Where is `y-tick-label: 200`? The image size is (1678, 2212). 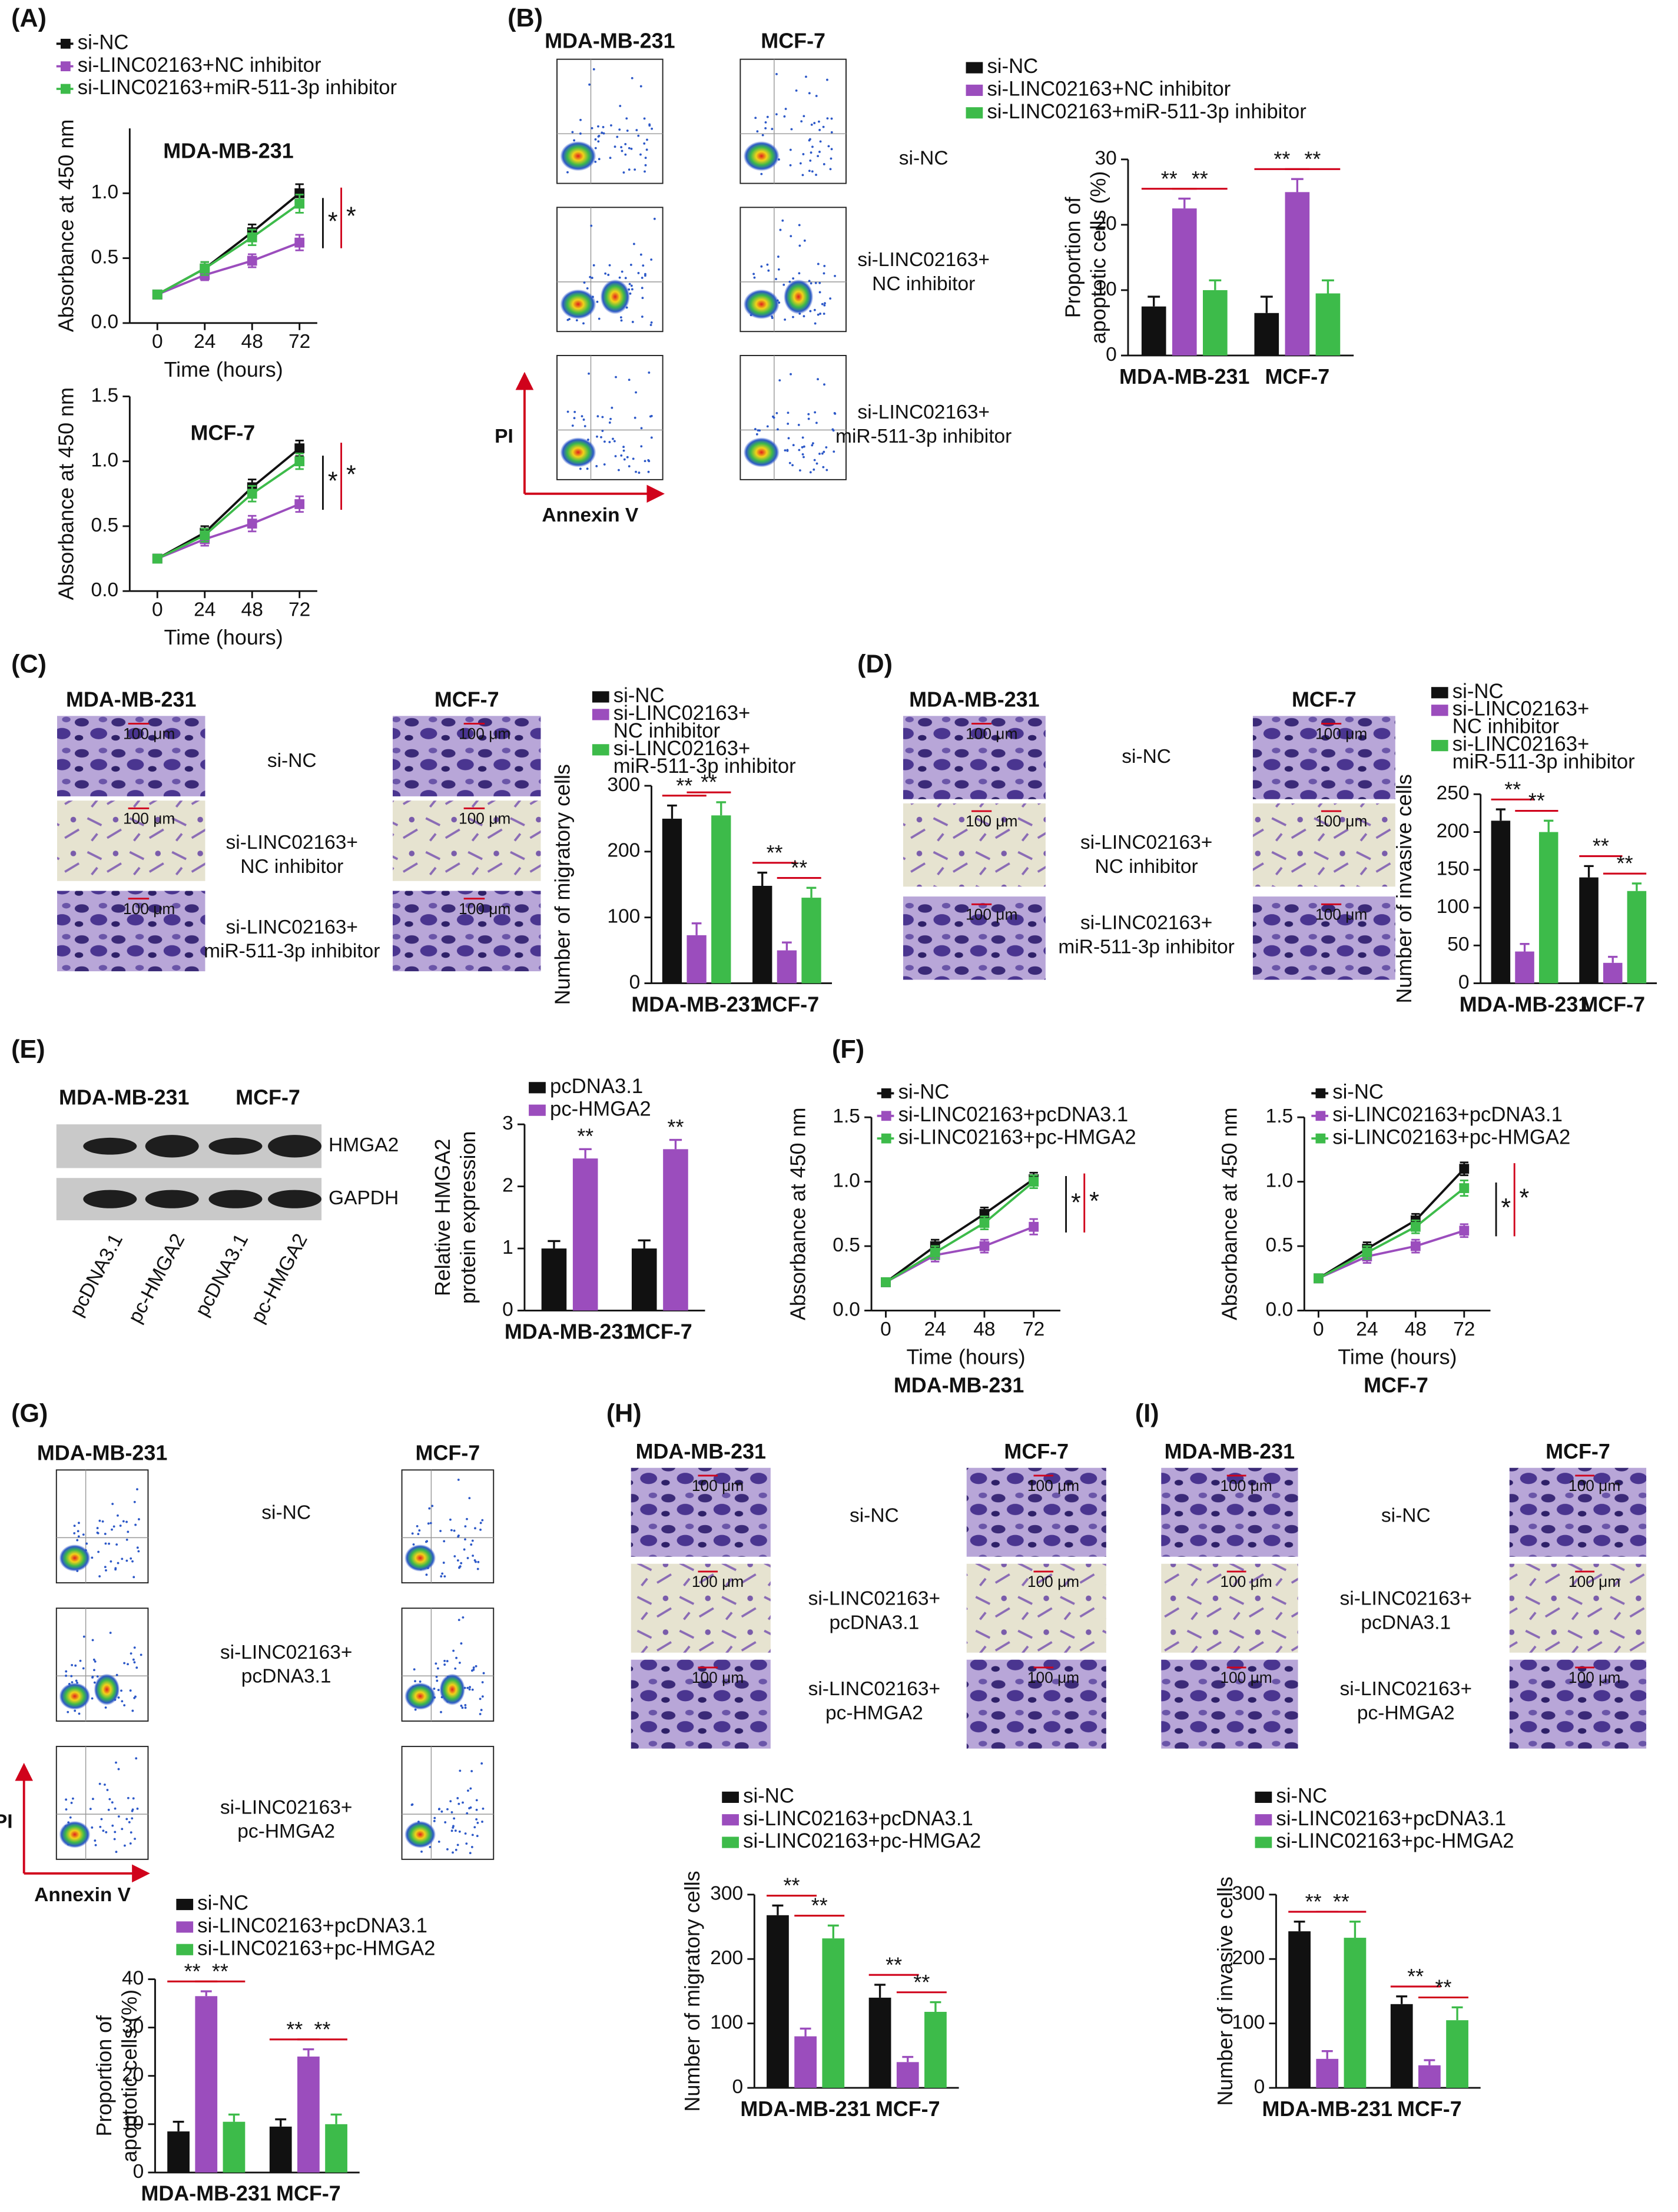 y-tick-label: 200 is located at coordinates (1248, 1958).